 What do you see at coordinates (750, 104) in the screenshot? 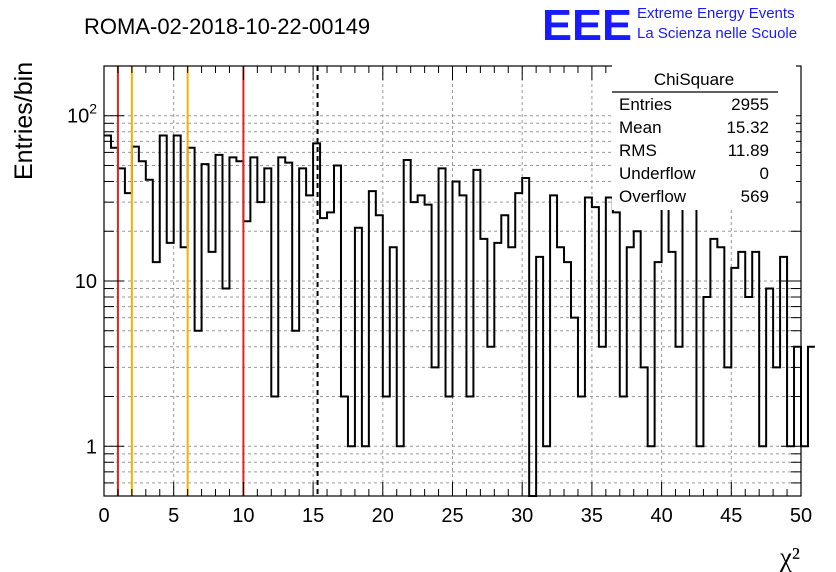
I see `stats-value: 2955` at bounding box center [750, 104].